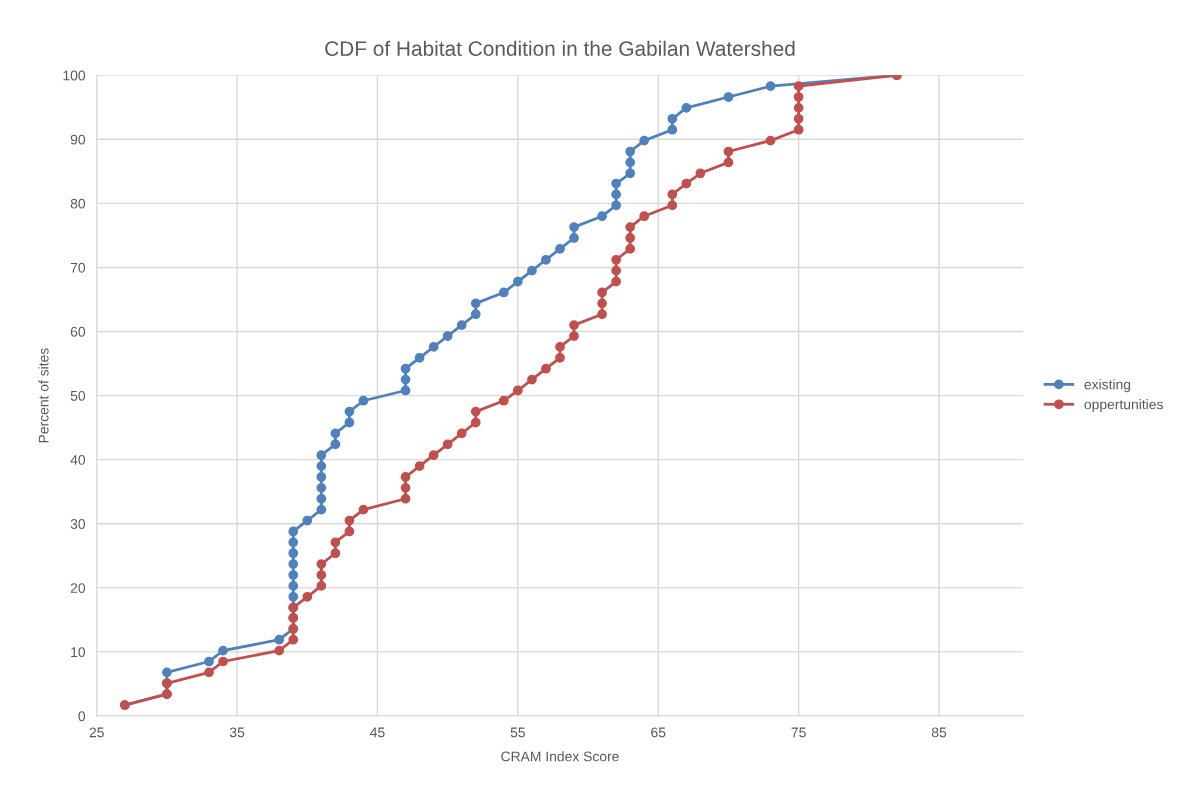 The height and width of the screenshot is (792, 1194). What do you see at coordinates (798, 732) in the screenshot?
I see `x-tick-label: 75` at bounding box center [798, 732].